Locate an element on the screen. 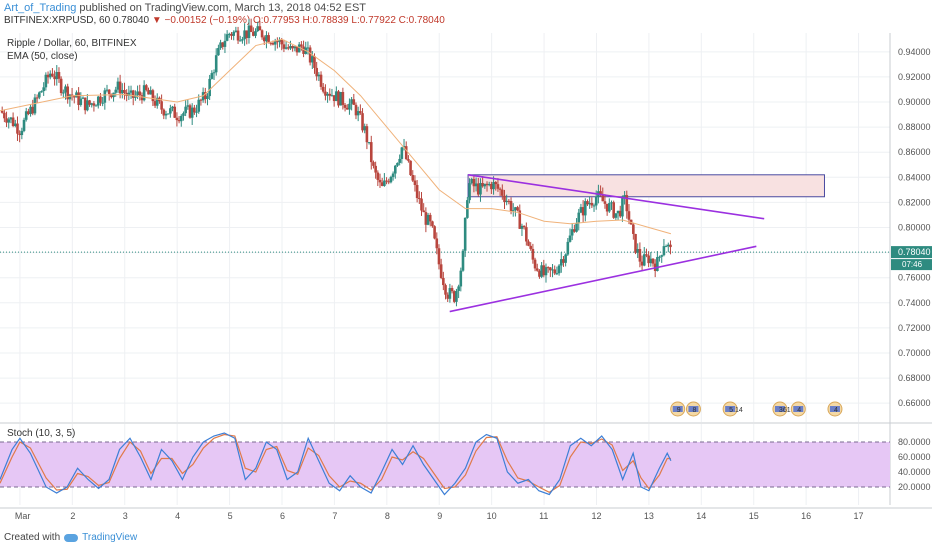 The width and height of the screenshot is (932, 550). time-tick-label: 3 is located at coordinates (125, 516).